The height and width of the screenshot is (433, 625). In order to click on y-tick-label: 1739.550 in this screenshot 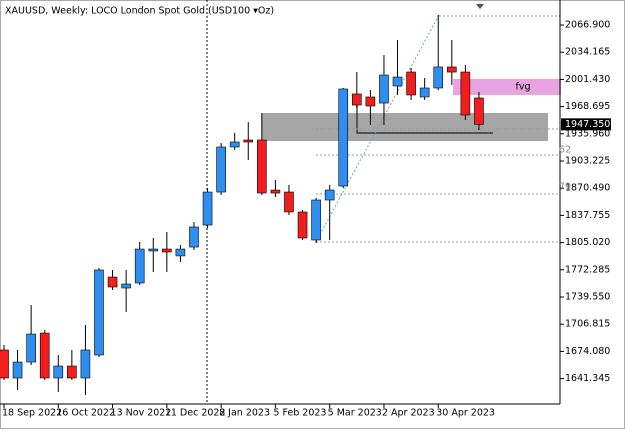, I will do `click(587, 297)`.